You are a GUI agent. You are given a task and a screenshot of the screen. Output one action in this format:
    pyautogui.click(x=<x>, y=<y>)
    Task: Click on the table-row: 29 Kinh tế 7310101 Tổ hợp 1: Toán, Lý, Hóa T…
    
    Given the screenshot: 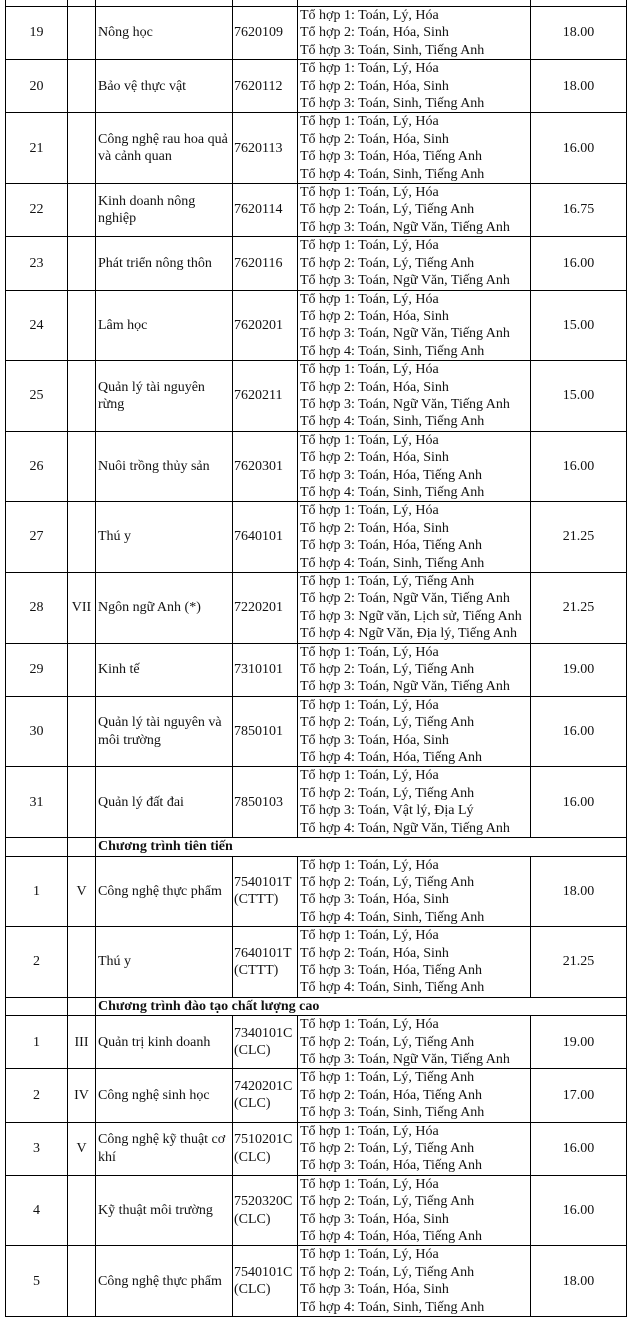 What is the action you would take?
    pyautogui.click(x=316, y=669)
    